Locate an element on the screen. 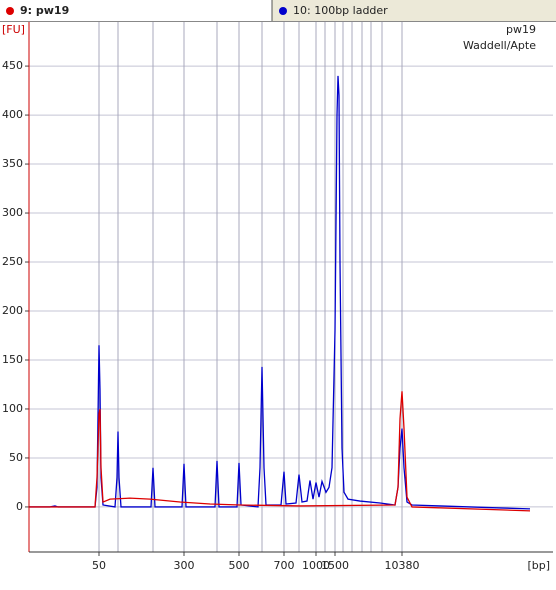  y-tick-label: 250 is located at coordinates (12, 261).